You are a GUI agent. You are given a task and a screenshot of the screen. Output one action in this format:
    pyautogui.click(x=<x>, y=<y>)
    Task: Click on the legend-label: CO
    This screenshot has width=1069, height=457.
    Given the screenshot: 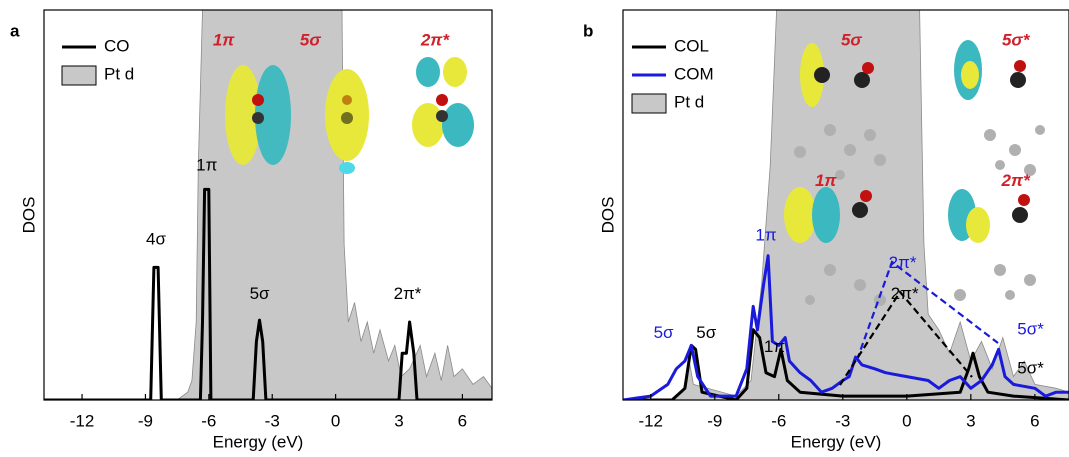 What is the action you would take?
    pyautogui.click(x=117, y=45)
    